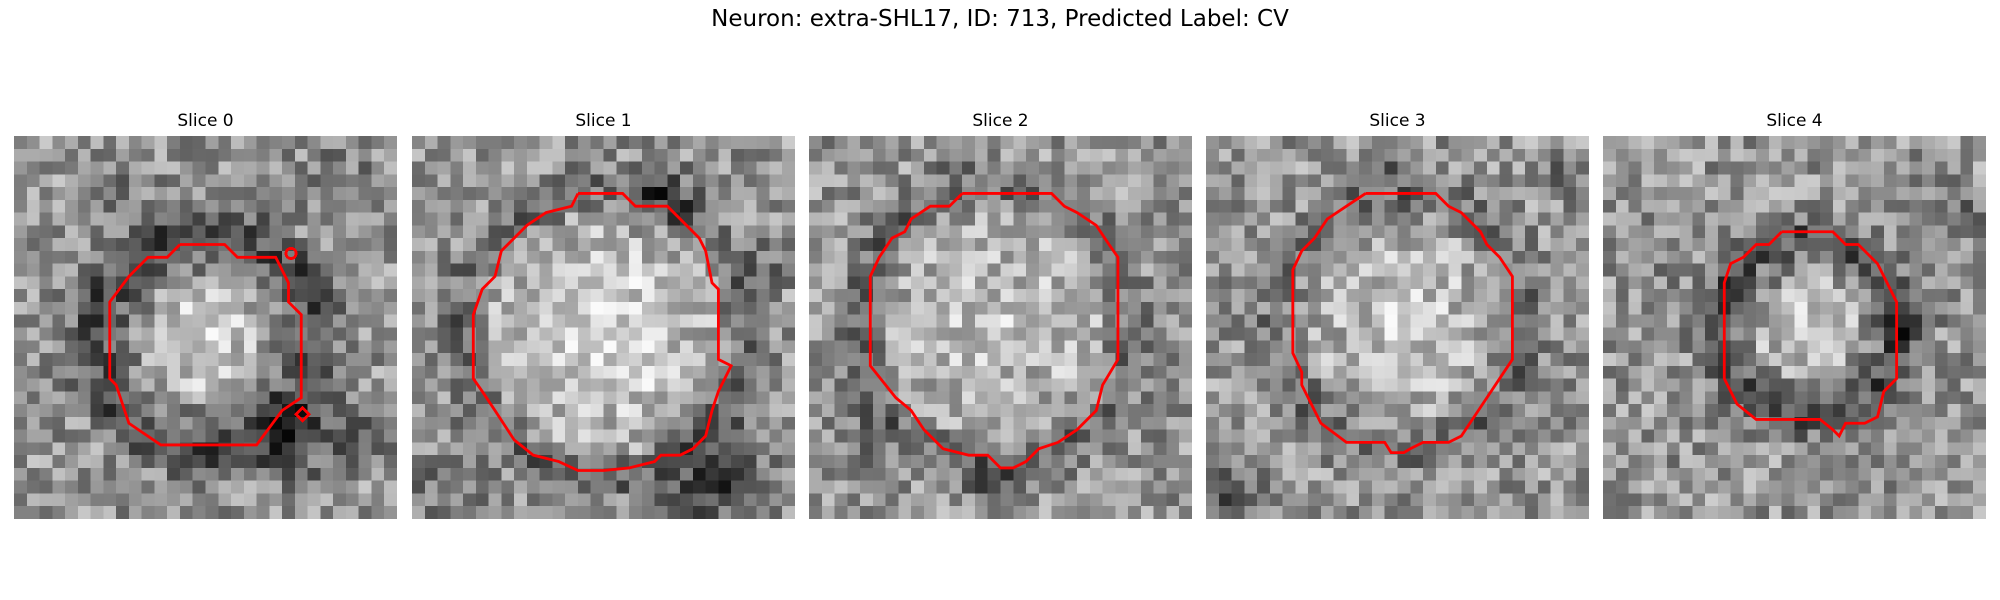  I want to click on slice-panel-0: Slice 0, so click(205, 314).